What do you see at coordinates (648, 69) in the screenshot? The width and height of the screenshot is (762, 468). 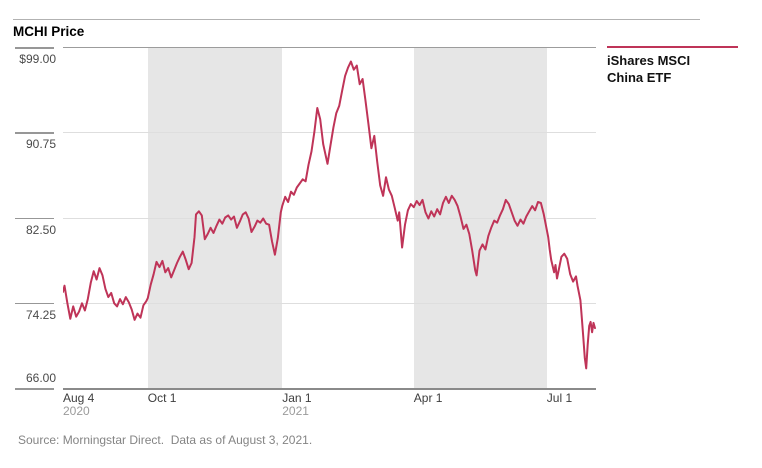 I see `legend: iShares MSCI China ETF` at bounding box center [648, 69].